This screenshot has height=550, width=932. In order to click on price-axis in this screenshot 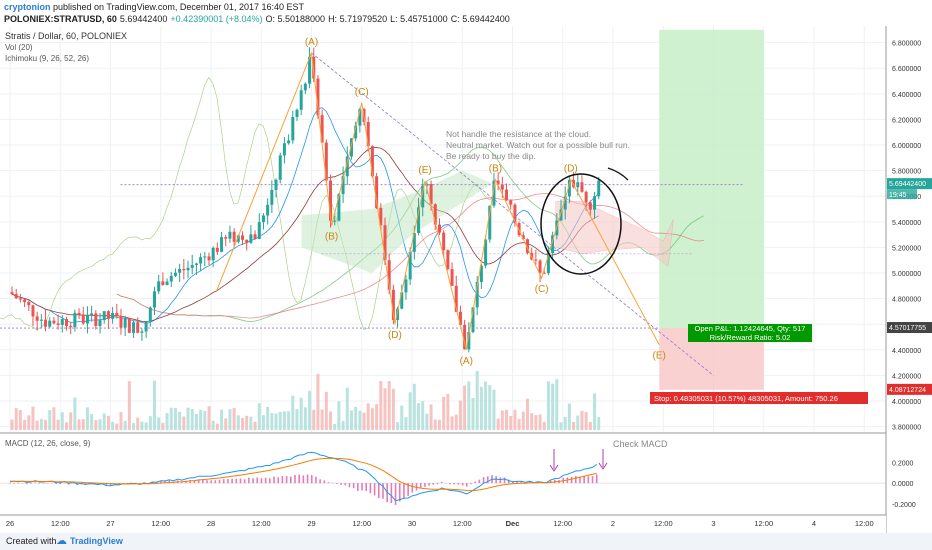, I will do `click(909, 279)`.